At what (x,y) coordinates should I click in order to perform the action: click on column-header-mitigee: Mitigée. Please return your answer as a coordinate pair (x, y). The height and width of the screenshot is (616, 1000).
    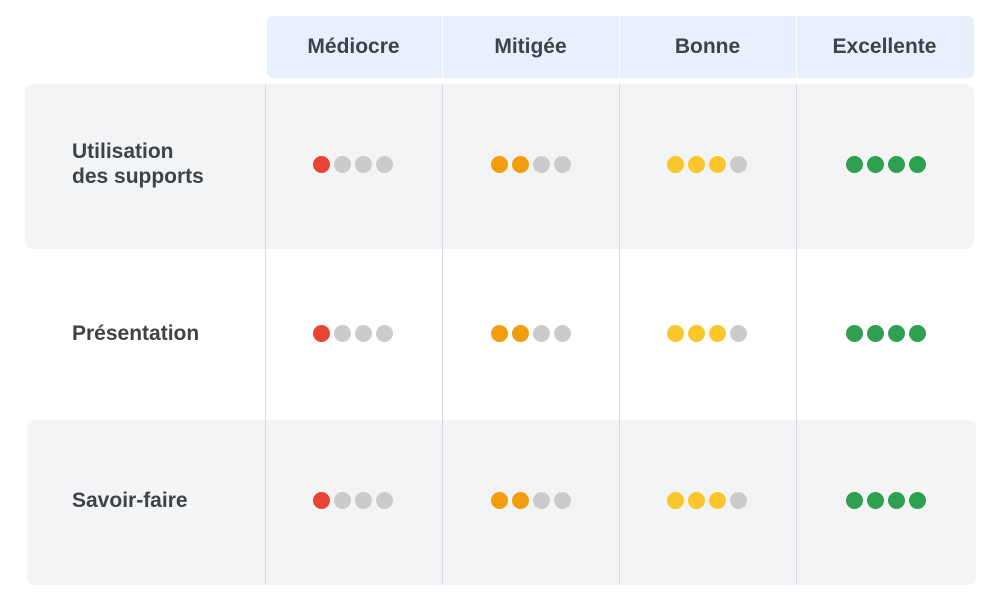
    Looking at the image, I should click on (530, 46).